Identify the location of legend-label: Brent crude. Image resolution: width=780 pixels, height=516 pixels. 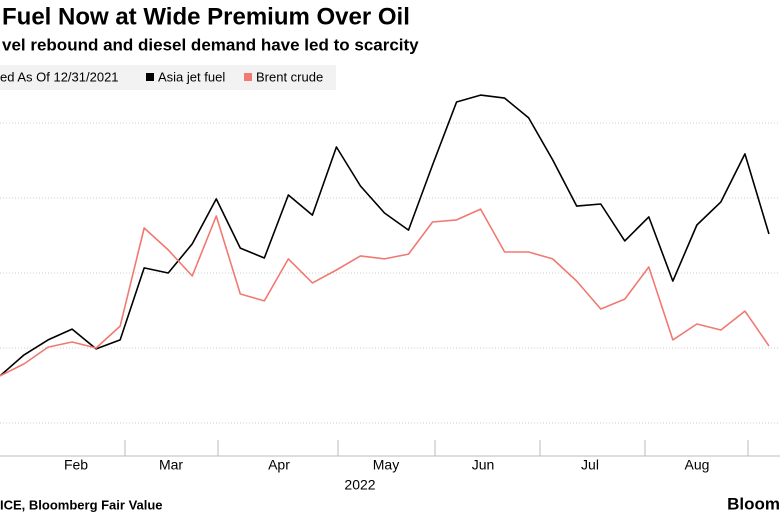
(289, 76).